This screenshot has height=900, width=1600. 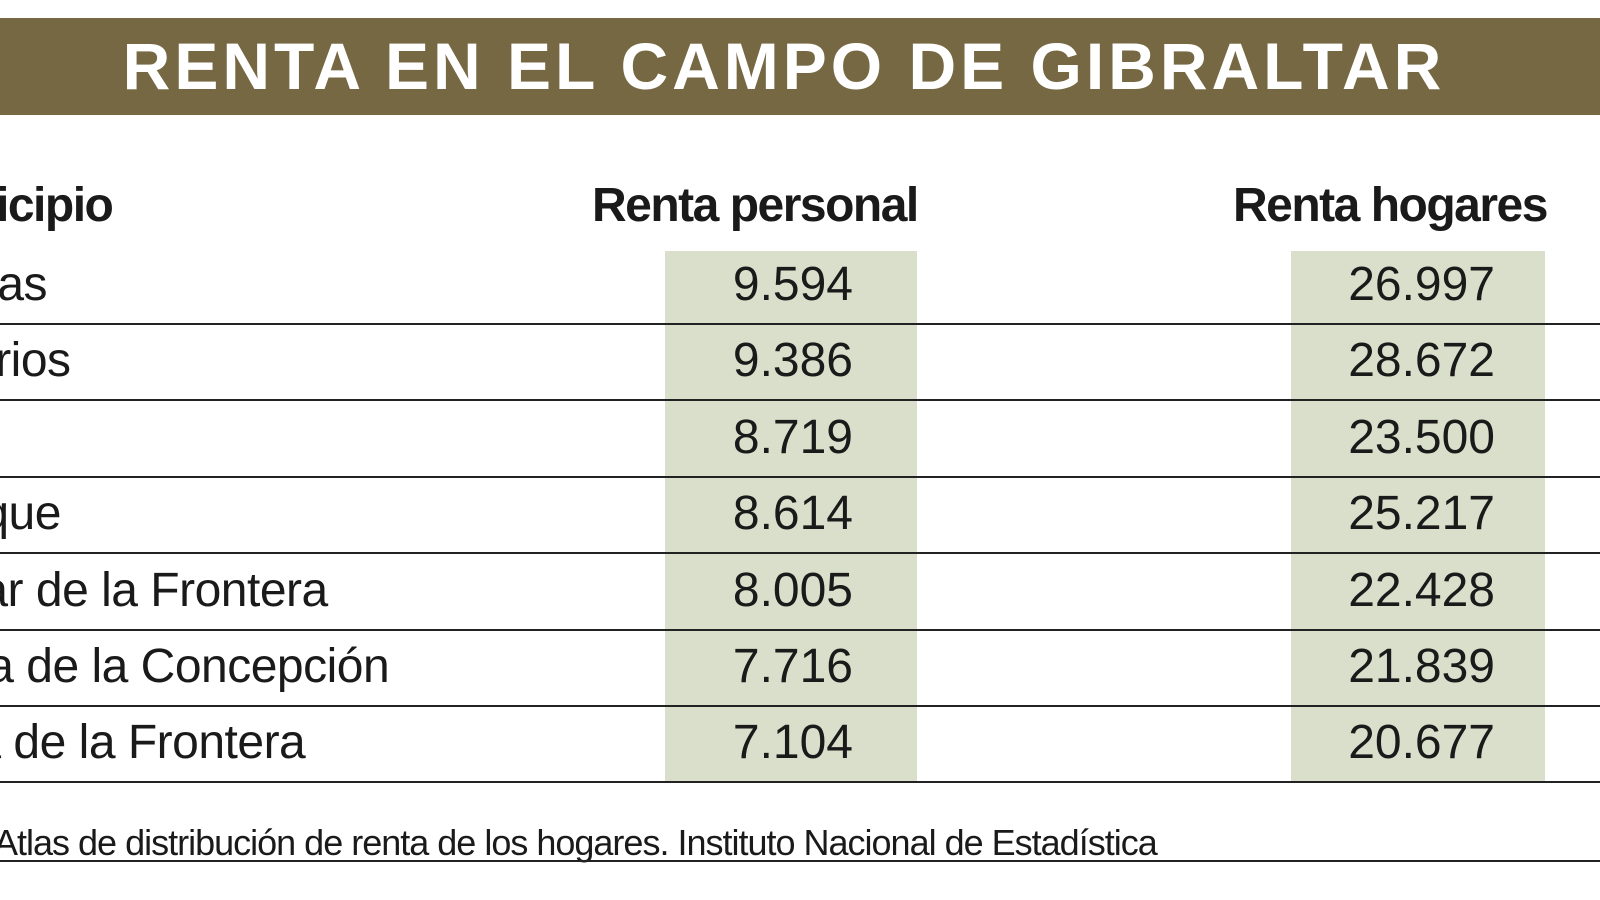 I want to click on table-title: RENTA EN EL CAMPO DE GIBRALTAR, so click(x=784, y=66).